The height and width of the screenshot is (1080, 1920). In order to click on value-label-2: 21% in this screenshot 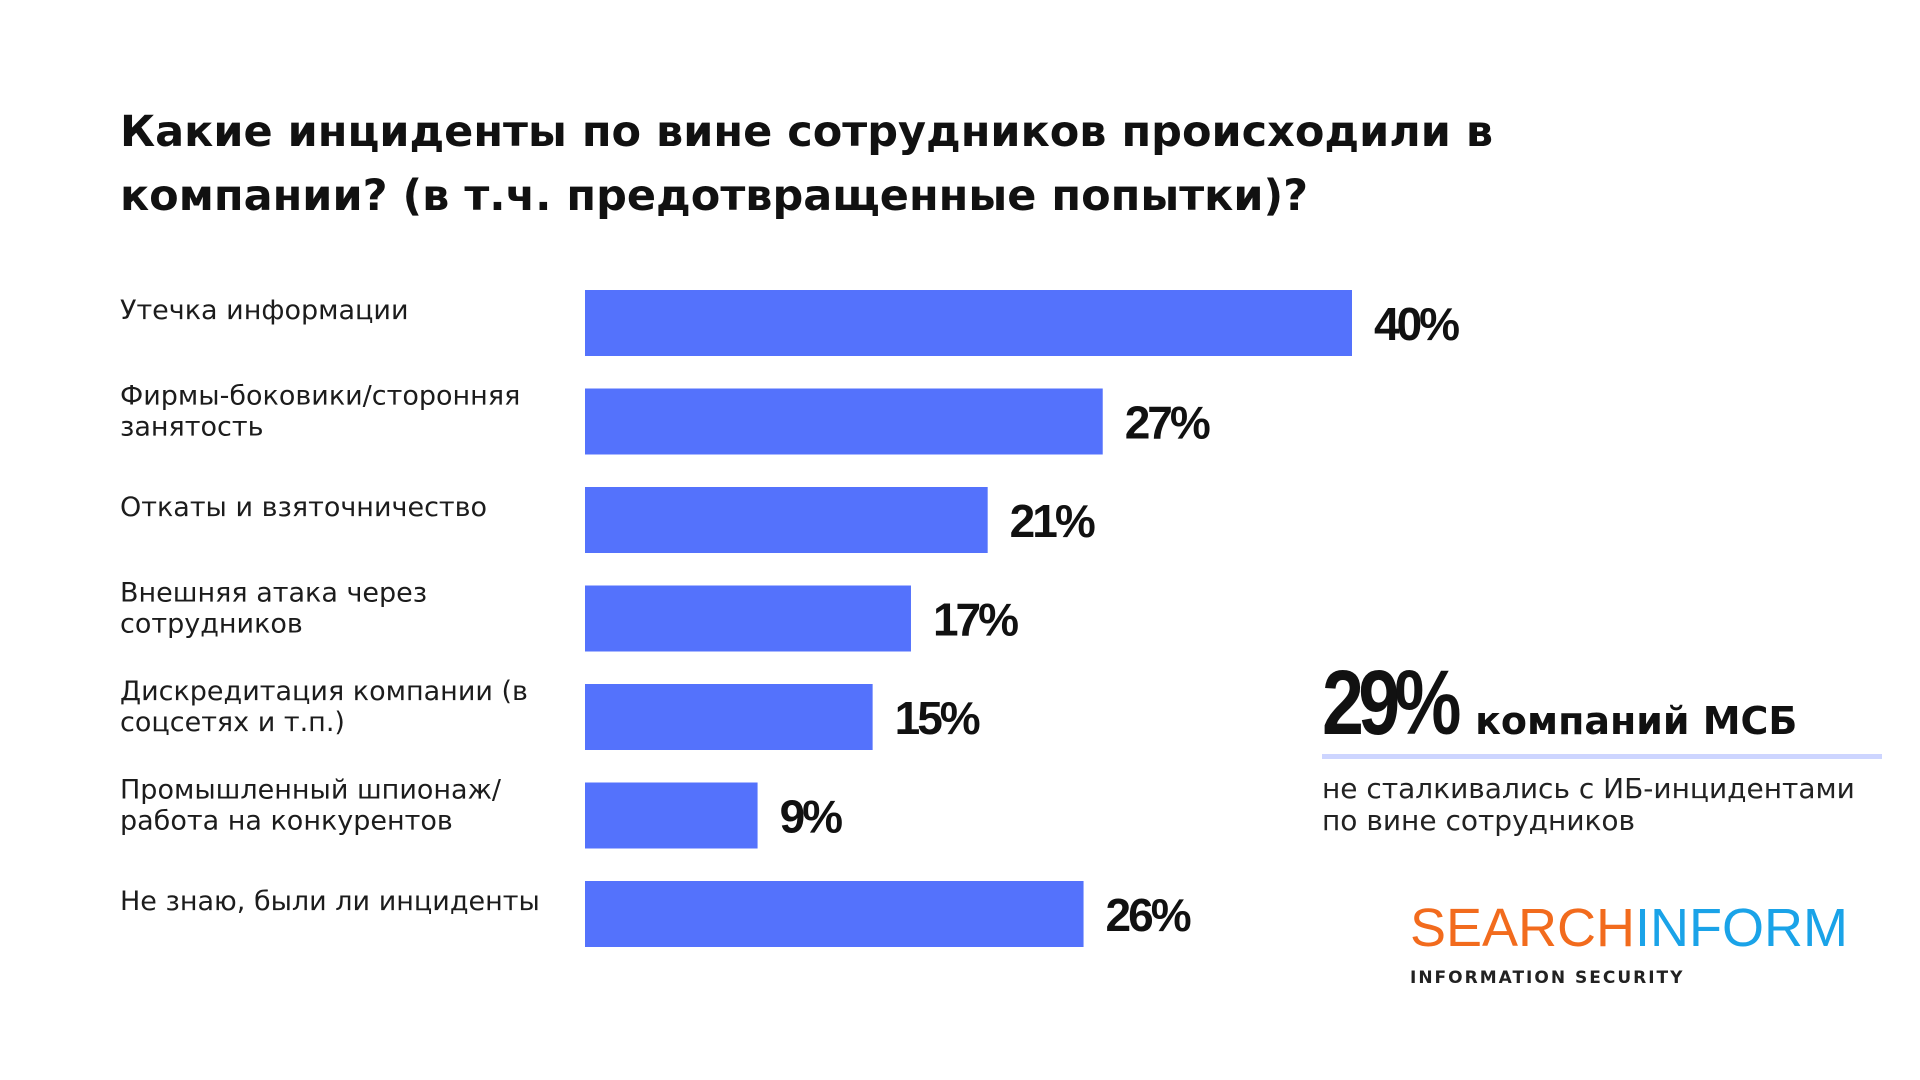, I will do `click(1052, 521)`.